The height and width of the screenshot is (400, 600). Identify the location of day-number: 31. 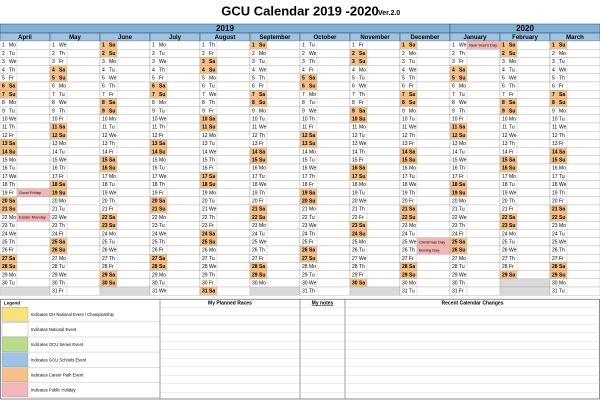
(405, 292).